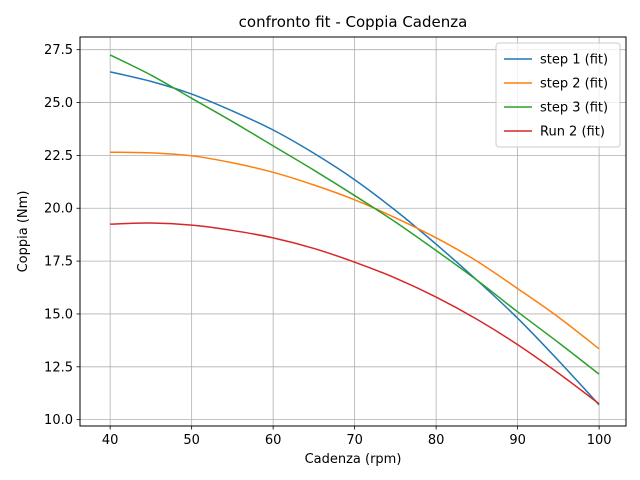 Image resolution: width=640 pixels, height=480 pixels. What do you see at coordinates (572, 132) in the screenshot?
I see `legend-label: Run 2 (fit)` at bounding box center [572, 132].